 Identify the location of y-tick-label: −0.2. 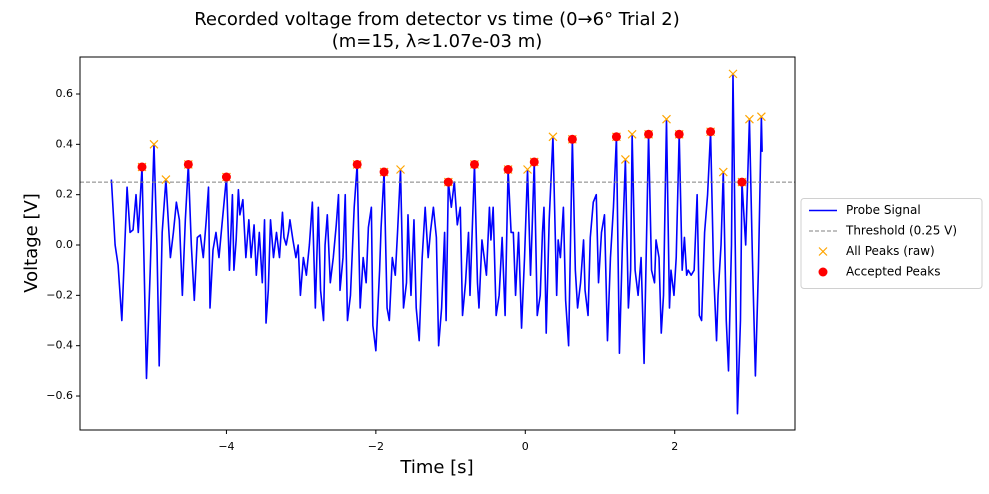
(59, 294).